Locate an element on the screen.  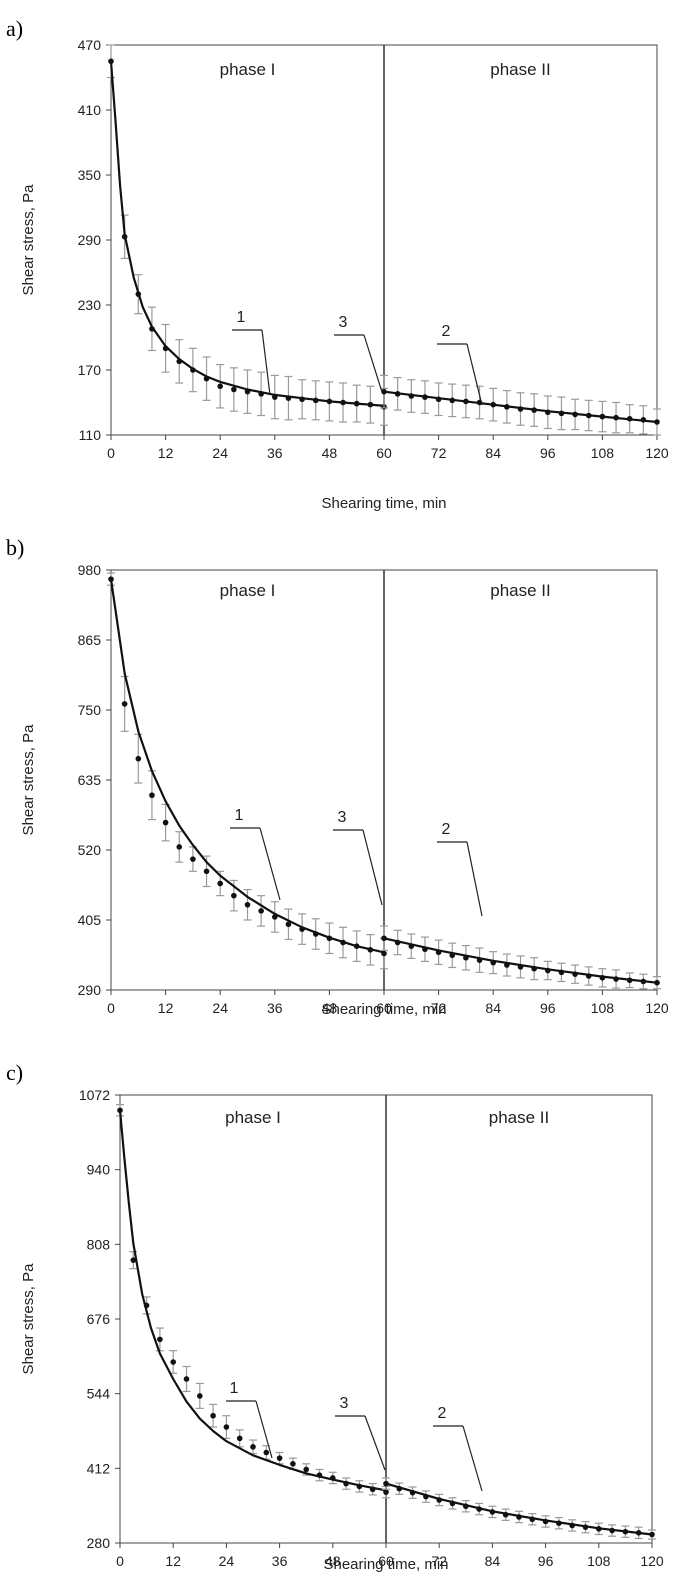
curve-label: 2 is located at coordinates (446, 829).